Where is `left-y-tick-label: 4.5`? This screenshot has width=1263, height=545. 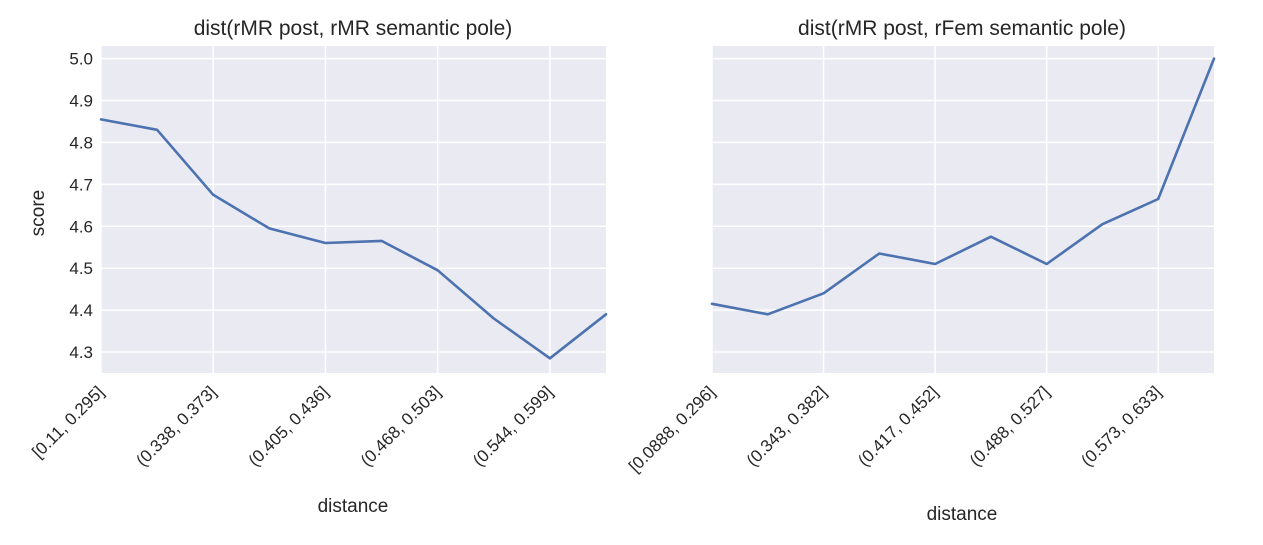 left-y-tick-label: 4.5 is located at coordinates (81, 268).